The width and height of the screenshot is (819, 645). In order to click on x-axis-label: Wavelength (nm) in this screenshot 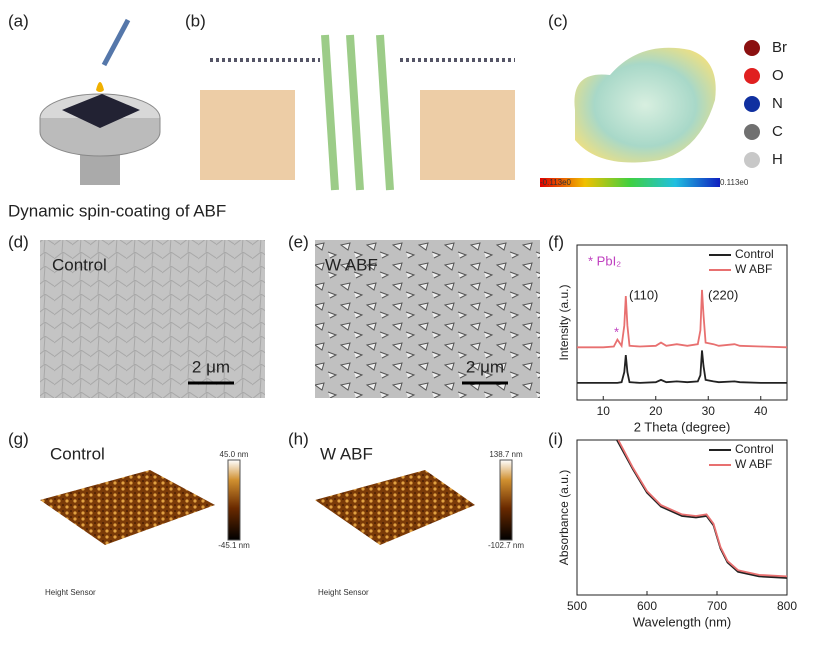, I will do `click(682, 621)`.